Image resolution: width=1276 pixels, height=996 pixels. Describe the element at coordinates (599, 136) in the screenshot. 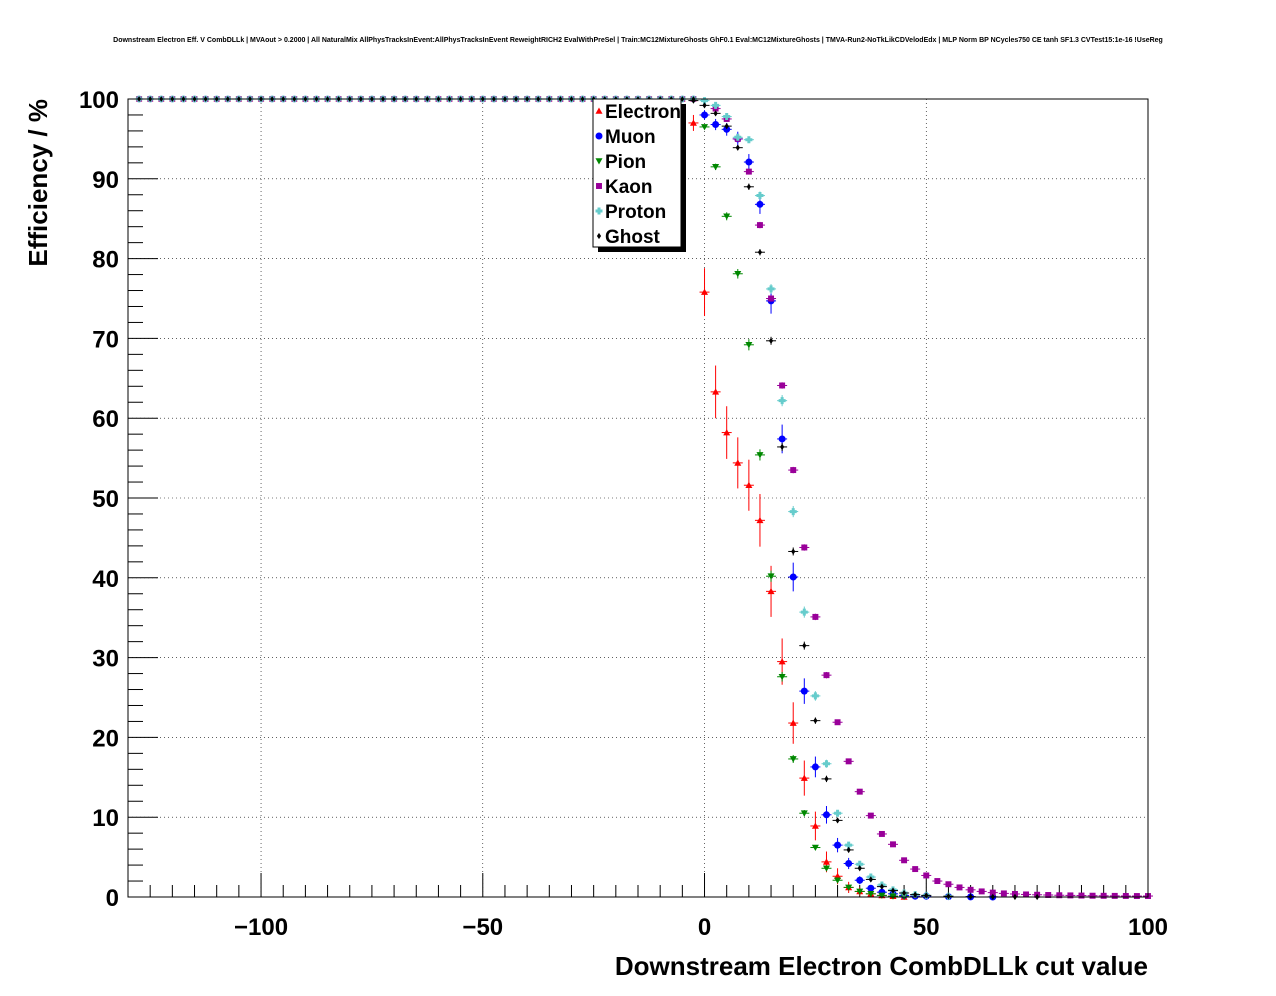

I see `legend-marker-muon` at that location.